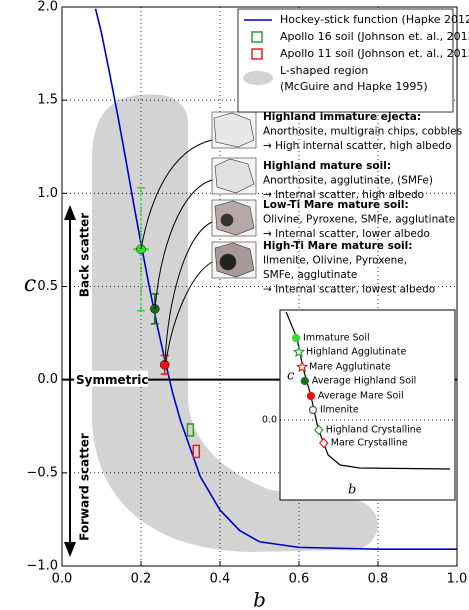  Describe the element at coordinates (220, 579) in the screenshot. I see `x-tick-label: 0.4` at that location.